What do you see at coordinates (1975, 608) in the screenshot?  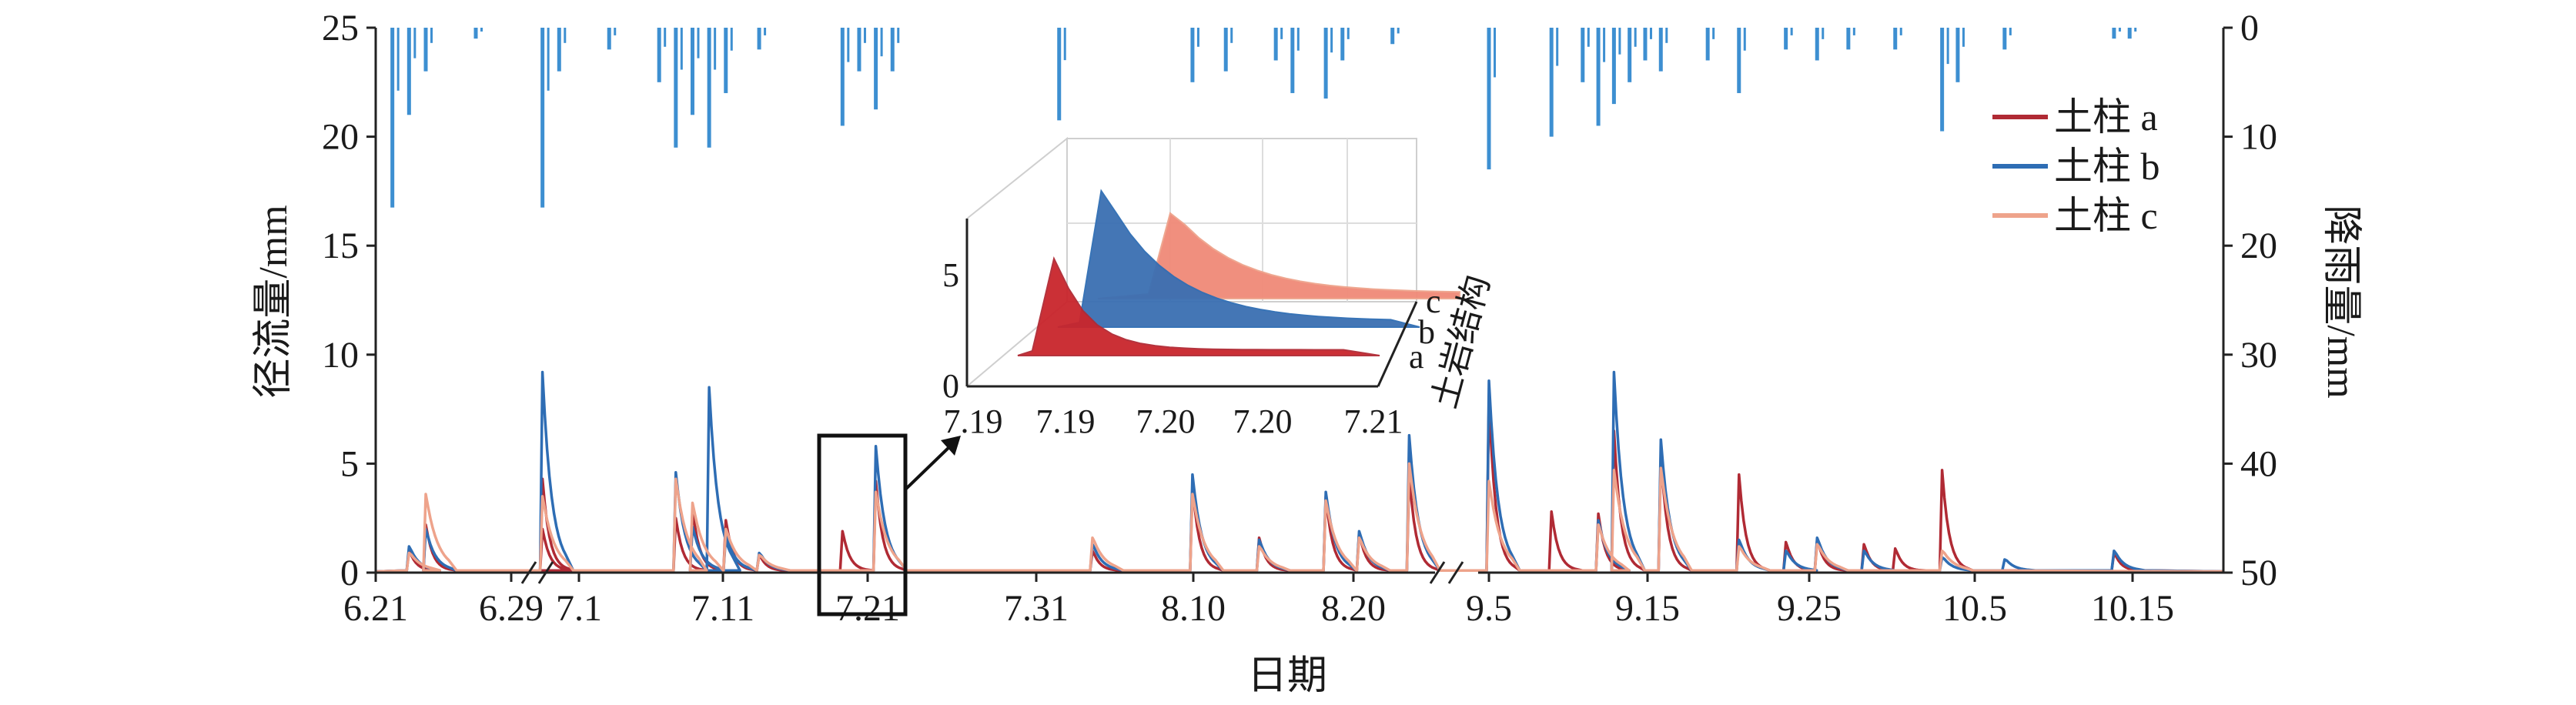 I see `x-tick-label: 10.5` at bounding box center [1975, 608].